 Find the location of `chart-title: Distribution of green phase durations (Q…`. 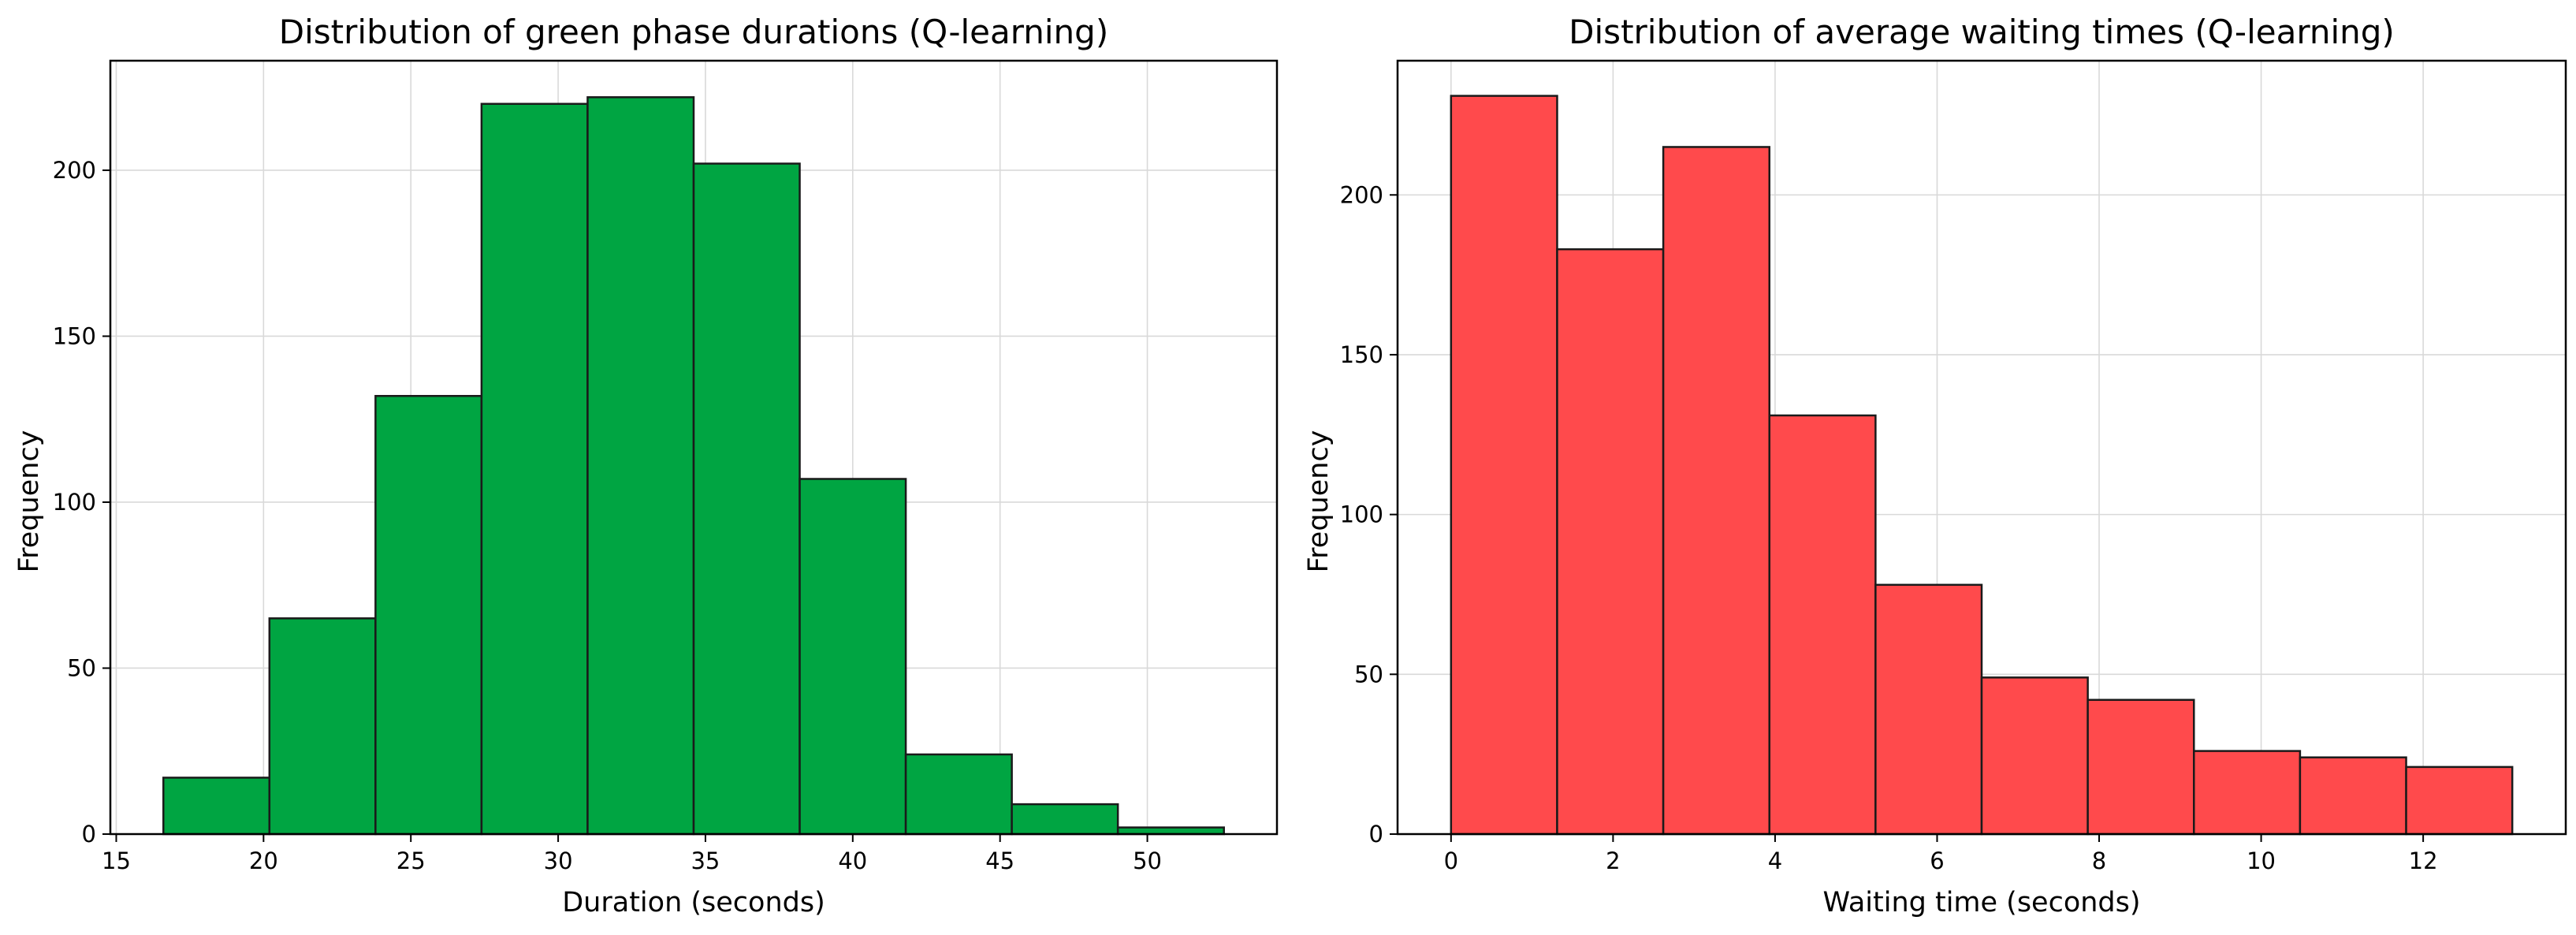

chart-title: Distribution of green phase durations (Q… is located at coordinates (693, 32).